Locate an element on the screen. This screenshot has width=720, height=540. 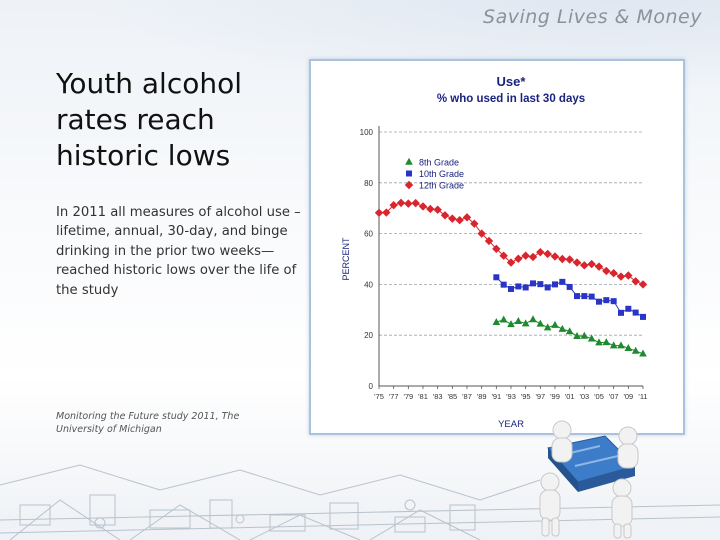
x-tick-label: '87 is located at coordinates (467, 396).